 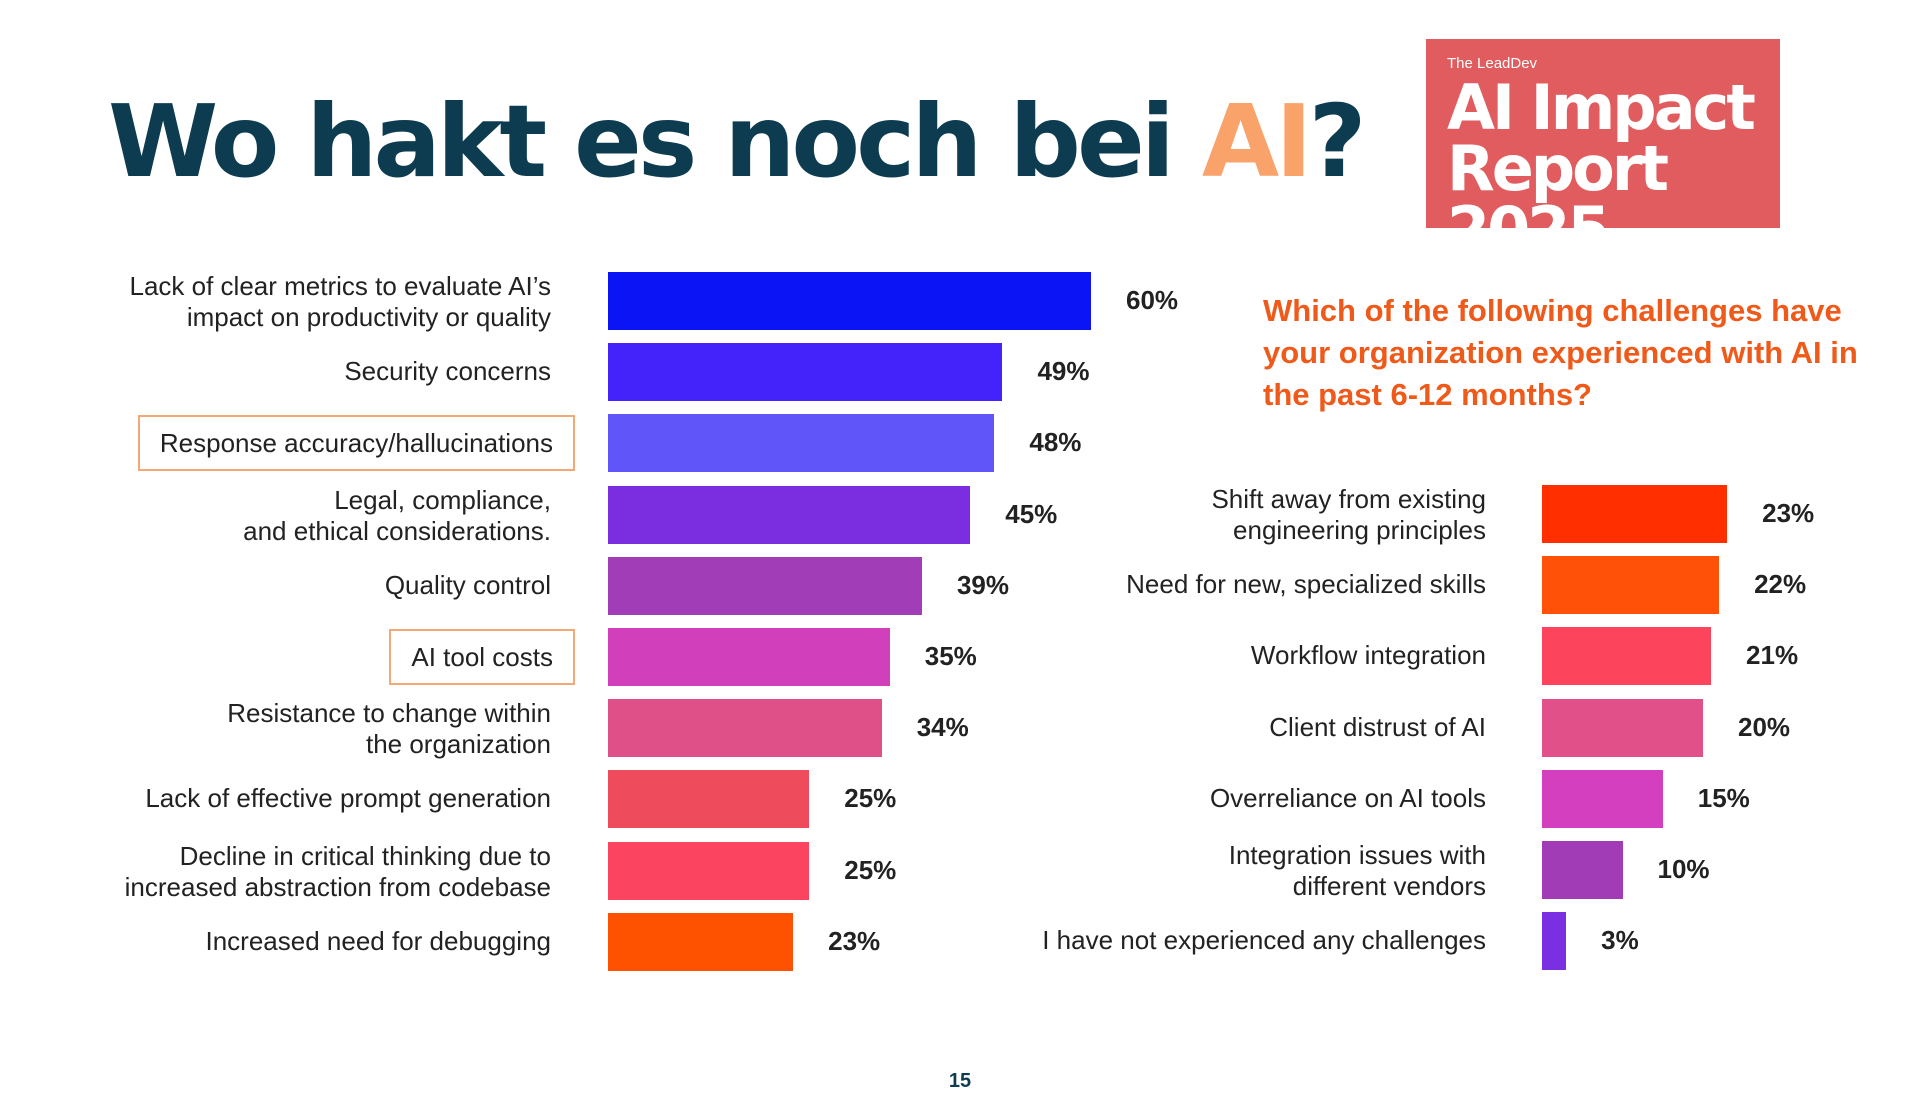 I want to click on left-value-label: 48%, so click(x=1055, y=442).